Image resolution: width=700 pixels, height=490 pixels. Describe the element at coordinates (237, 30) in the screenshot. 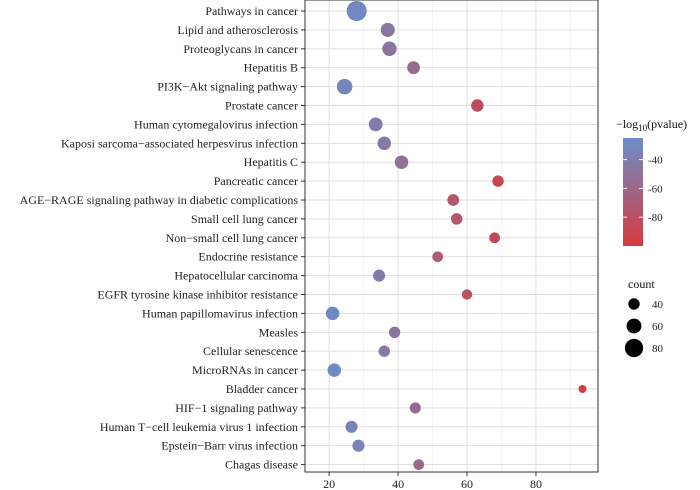

I see `y-tick-label: Lipid and atherosclerosis` at that location.